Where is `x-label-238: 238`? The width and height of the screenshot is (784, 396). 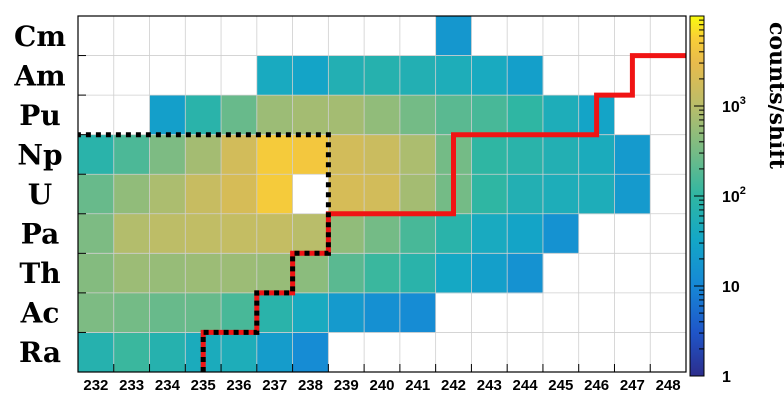 x-label-238: 238 is located at coordinates (310, 385).